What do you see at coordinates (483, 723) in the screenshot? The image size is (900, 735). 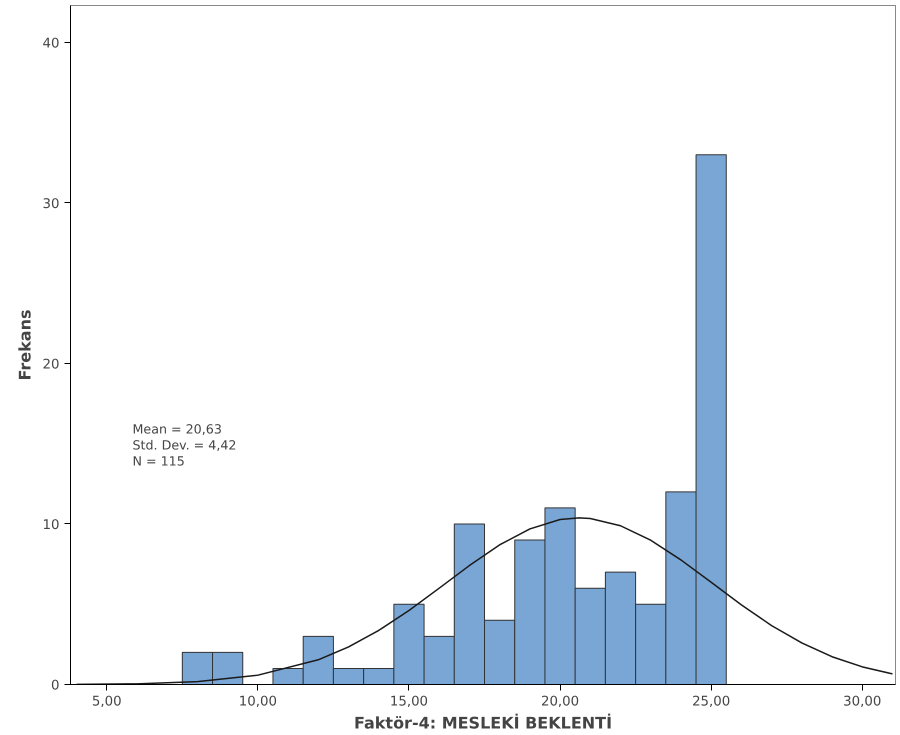 I see `x-axis-title: Faktör-4: MESLEKİ BEKLENTİ` at bounding box center [483, 723].